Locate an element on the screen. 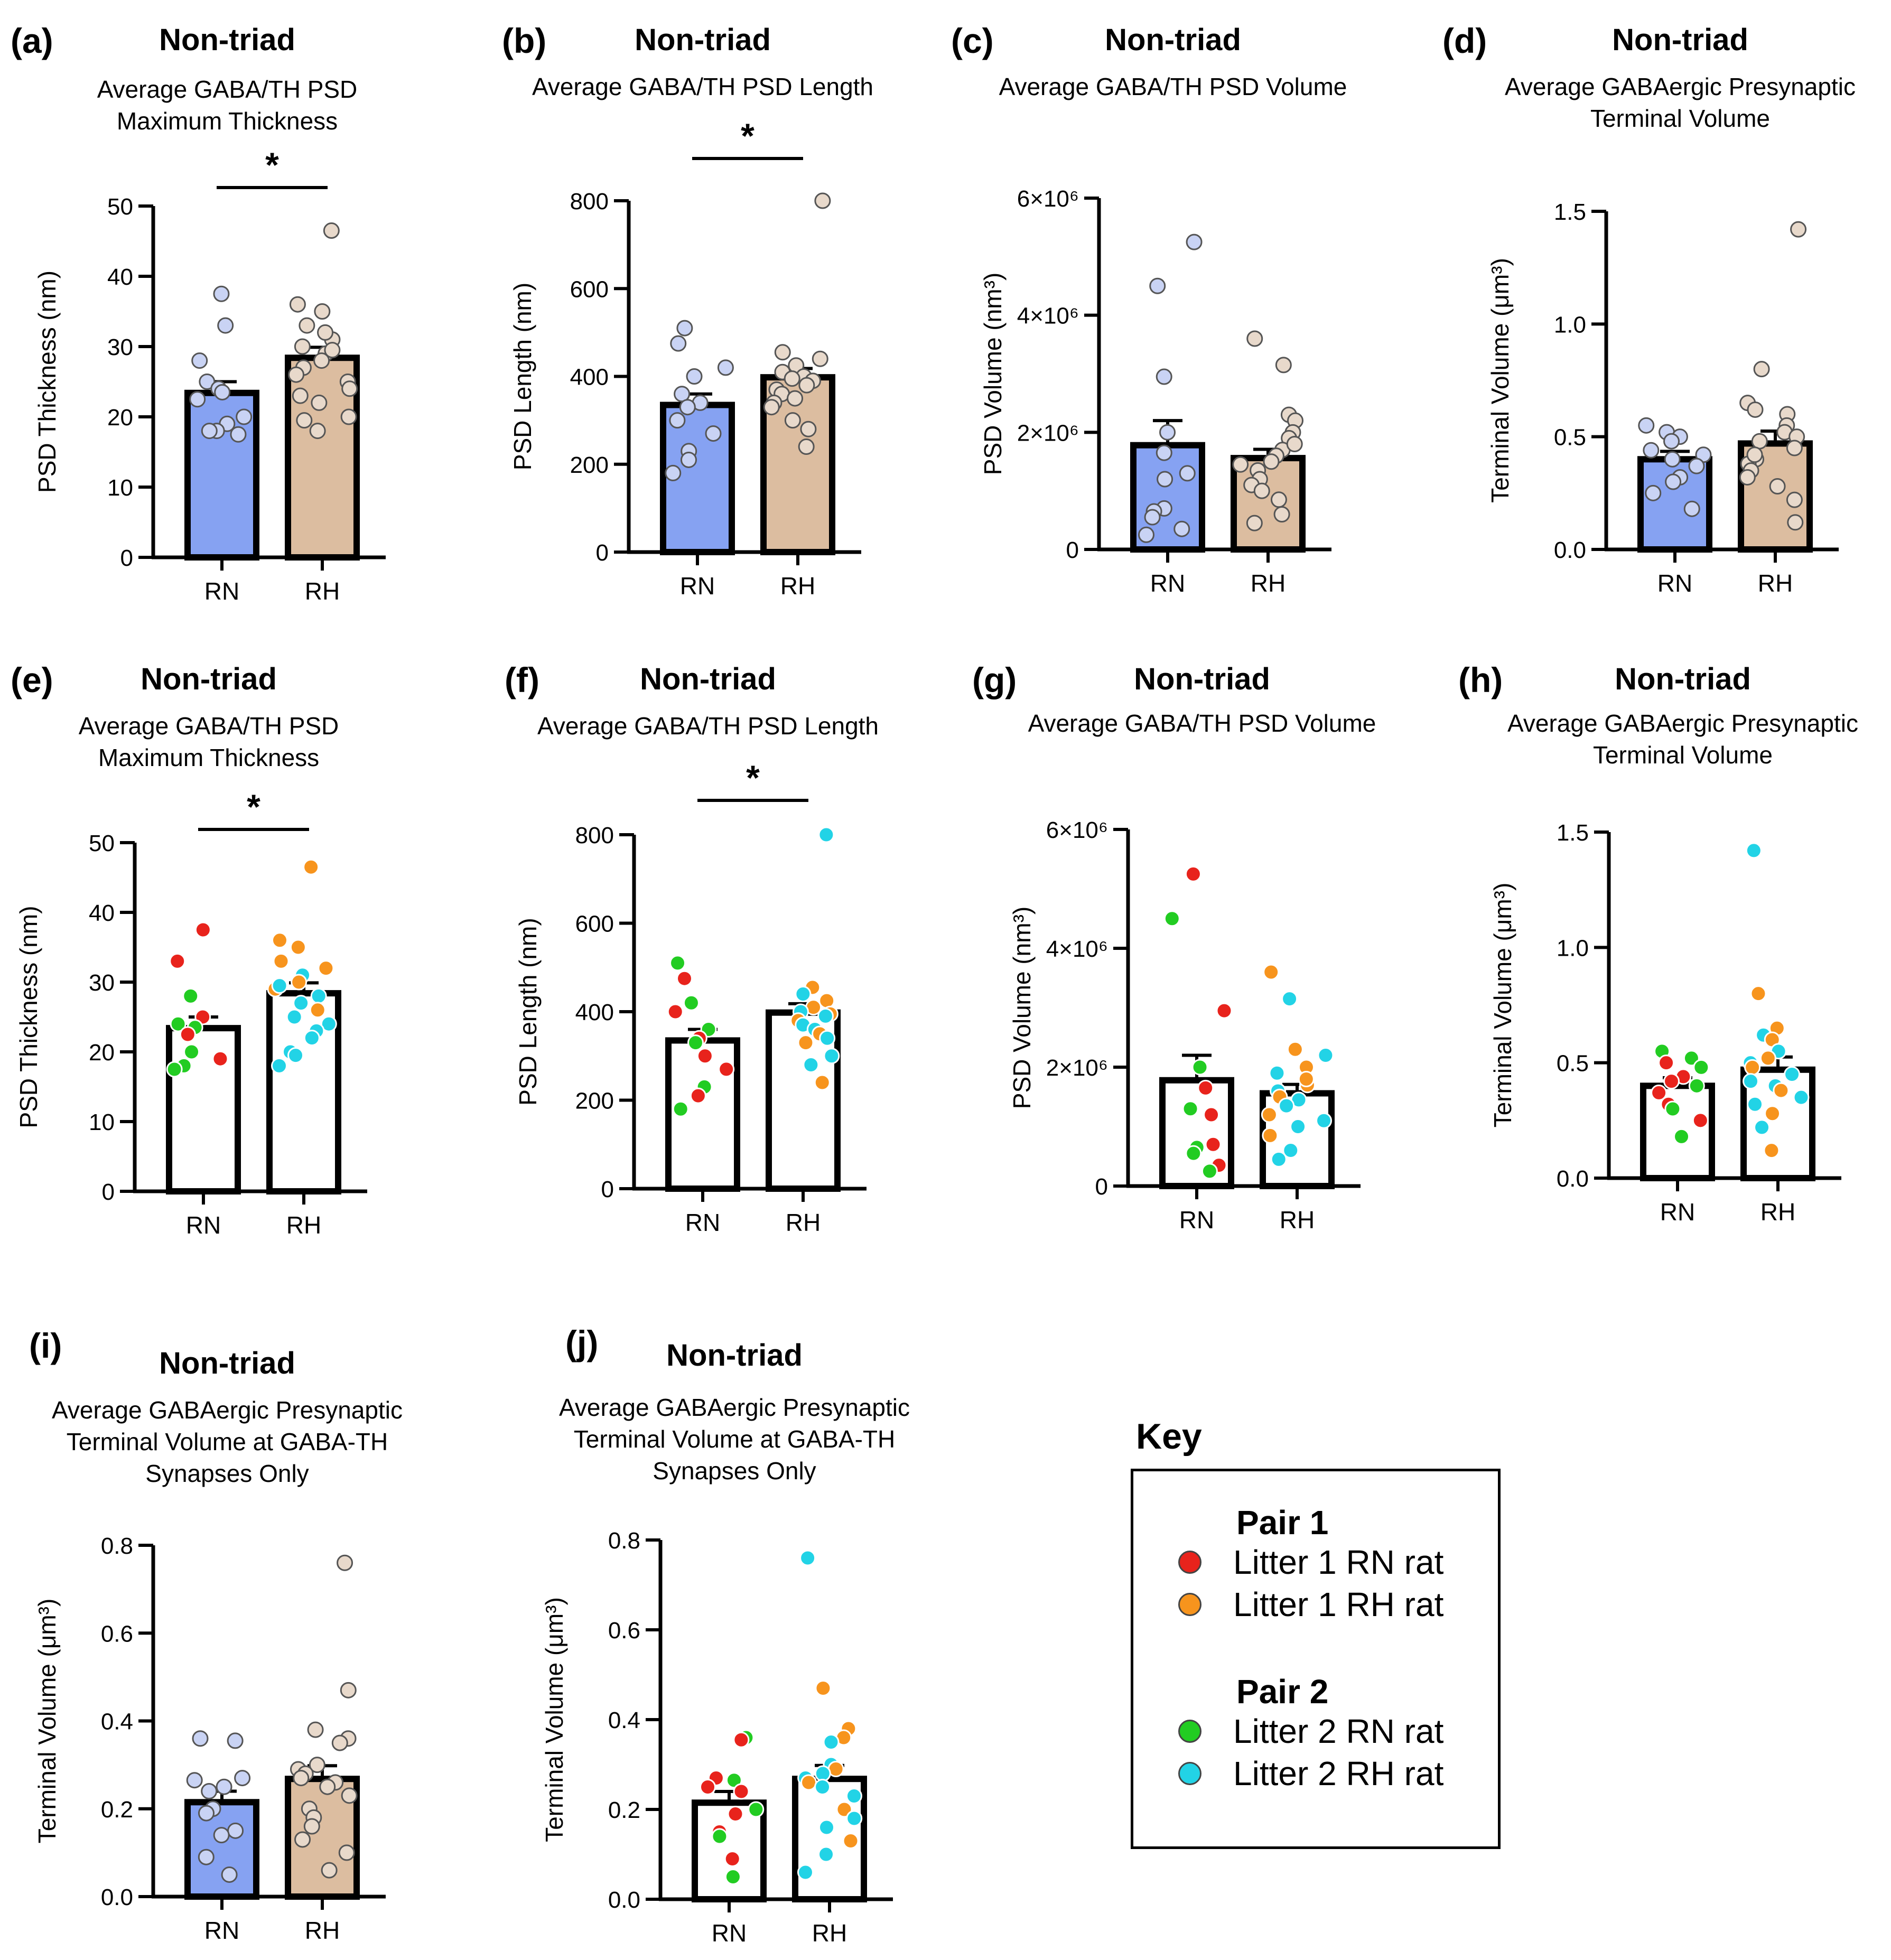  y-tick-label: 6×10⁶ is located at coordinates (1048, 199).